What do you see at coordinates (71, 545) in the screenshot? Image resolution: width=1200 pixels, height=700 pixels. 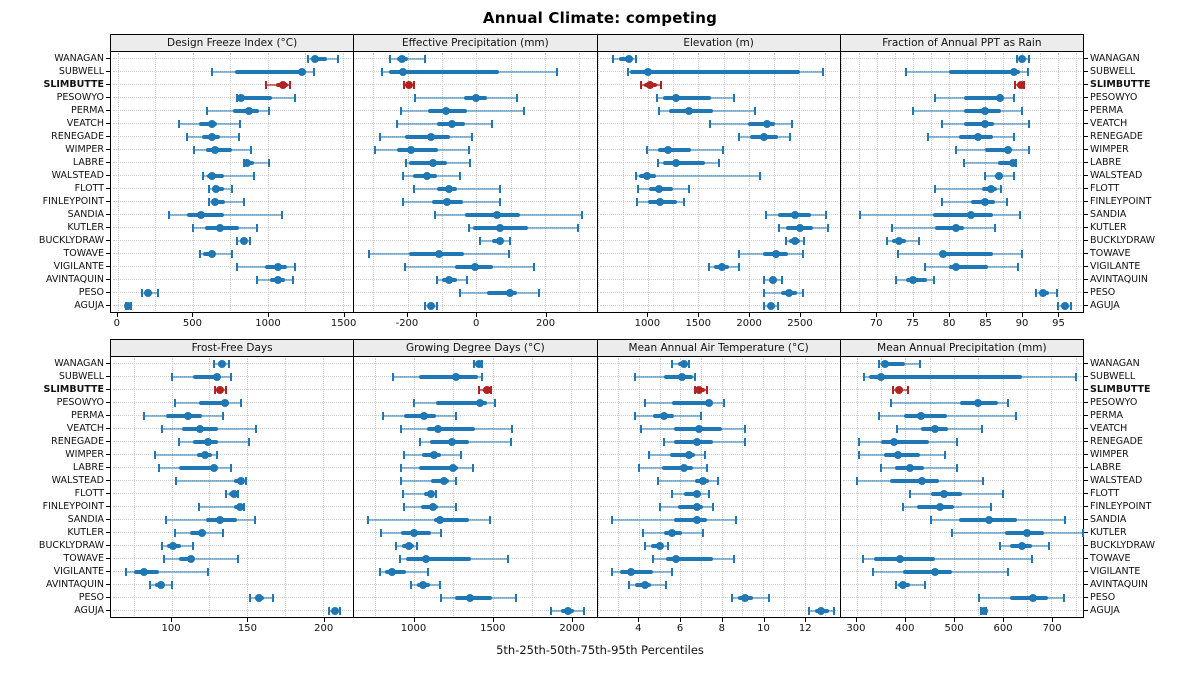 I see `site-label: BUCKLYDRAW` at bounding box center [71, 545].